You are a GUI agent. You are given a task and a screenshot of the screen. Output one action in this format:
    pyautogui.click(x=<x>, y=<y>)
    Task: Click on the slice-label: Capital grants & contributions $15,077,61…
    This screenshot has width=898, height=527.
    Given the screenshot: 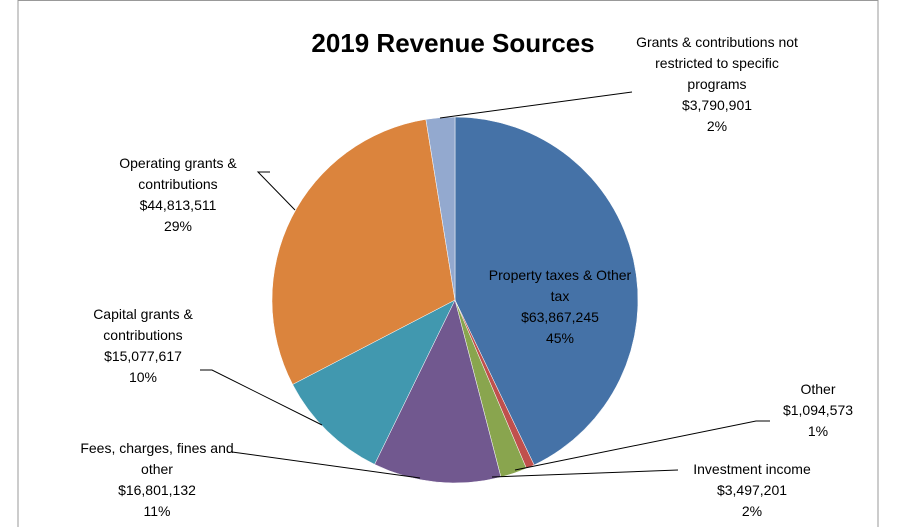 What is the action you would take?
    pyautogui.click(x=143, y=346)
    